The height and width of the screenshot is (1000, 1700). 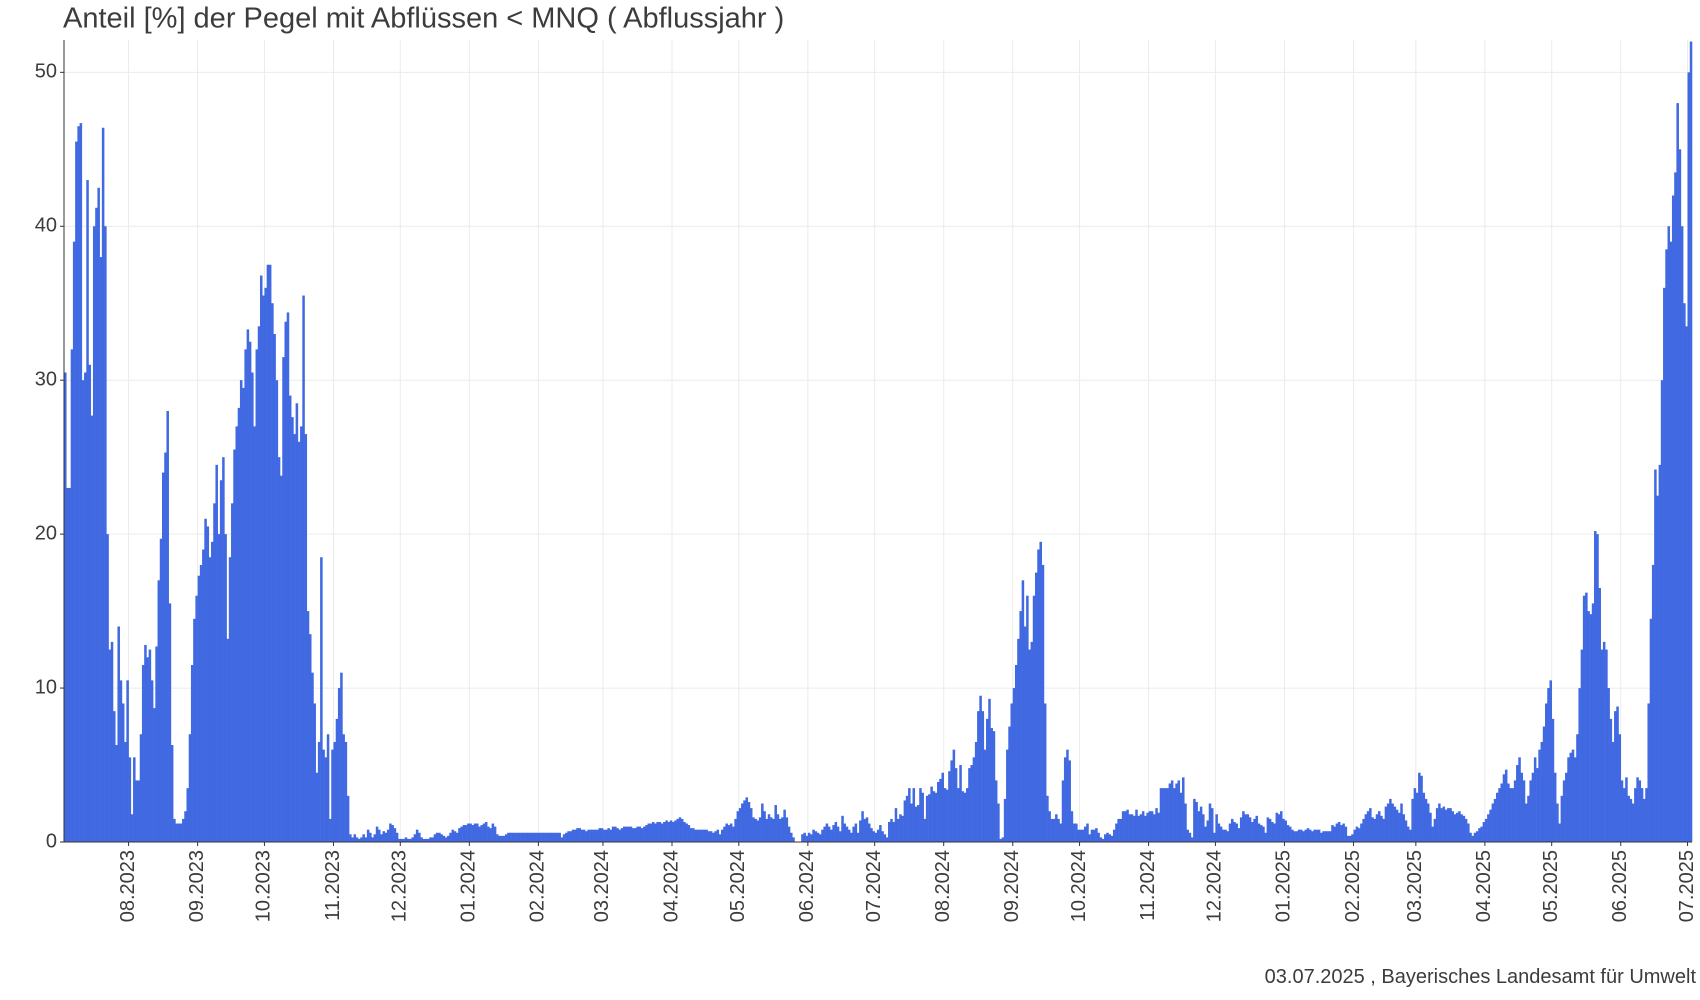 What do you see at coordinates (1079, 886) in the screenshot?
I see `x-tick-label: 10.2024` at bounding box center [1079, 886].